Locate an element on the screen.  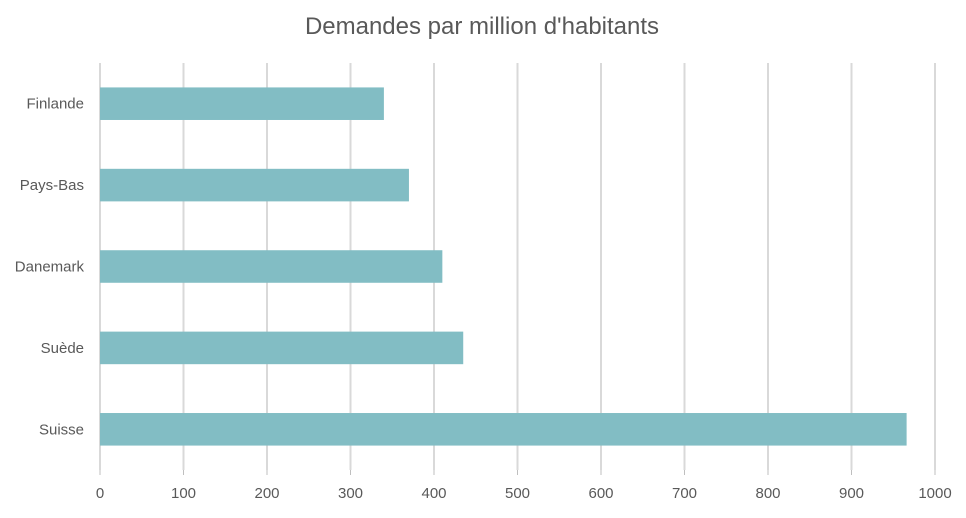
x-tick-label-700: 700 is located at coordinates (684, 493).